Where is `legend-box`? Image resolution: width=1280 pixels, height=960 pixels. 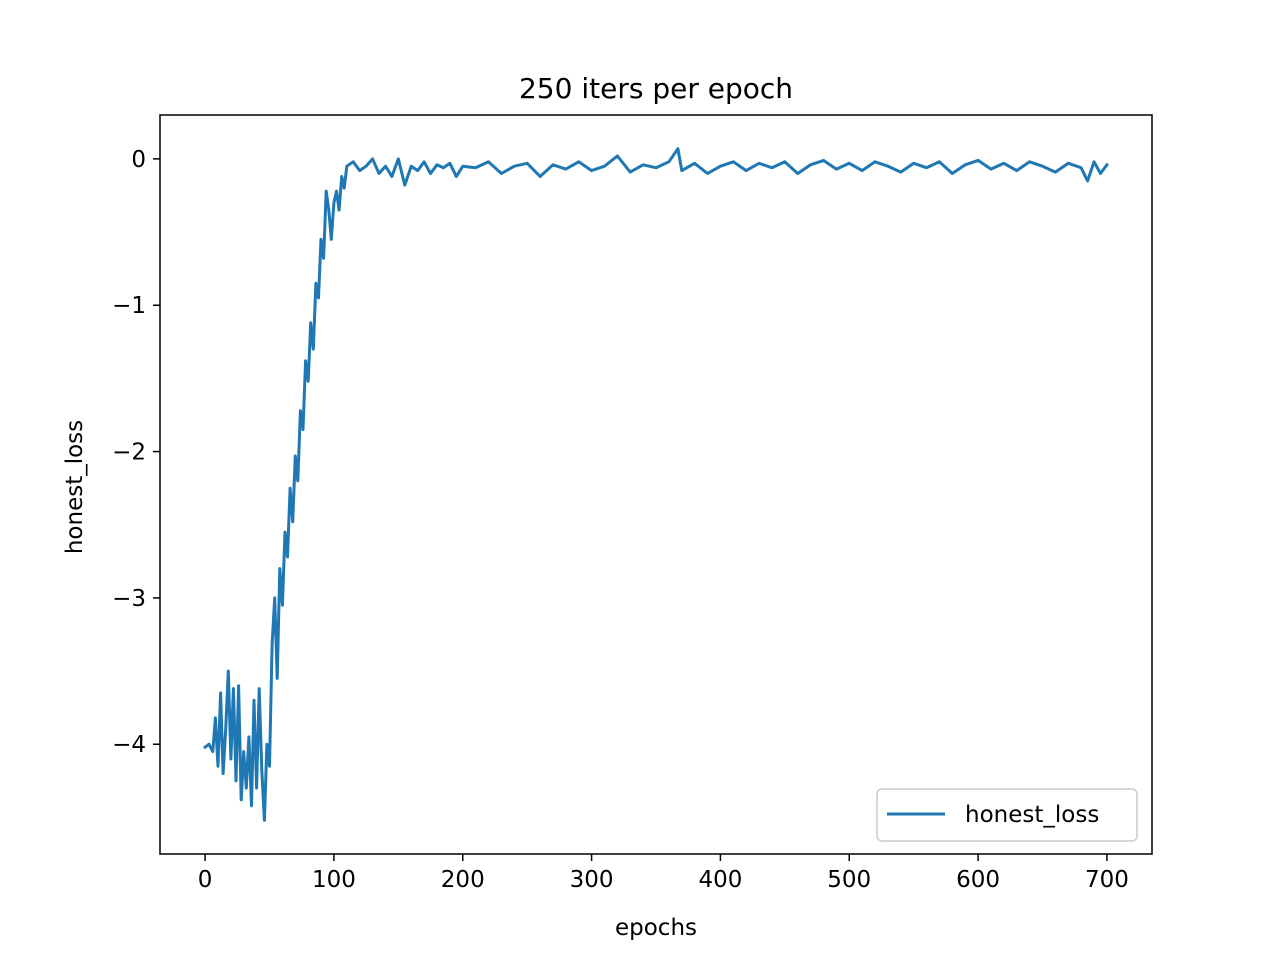
legend-box is located at coordinates (1007, 815).